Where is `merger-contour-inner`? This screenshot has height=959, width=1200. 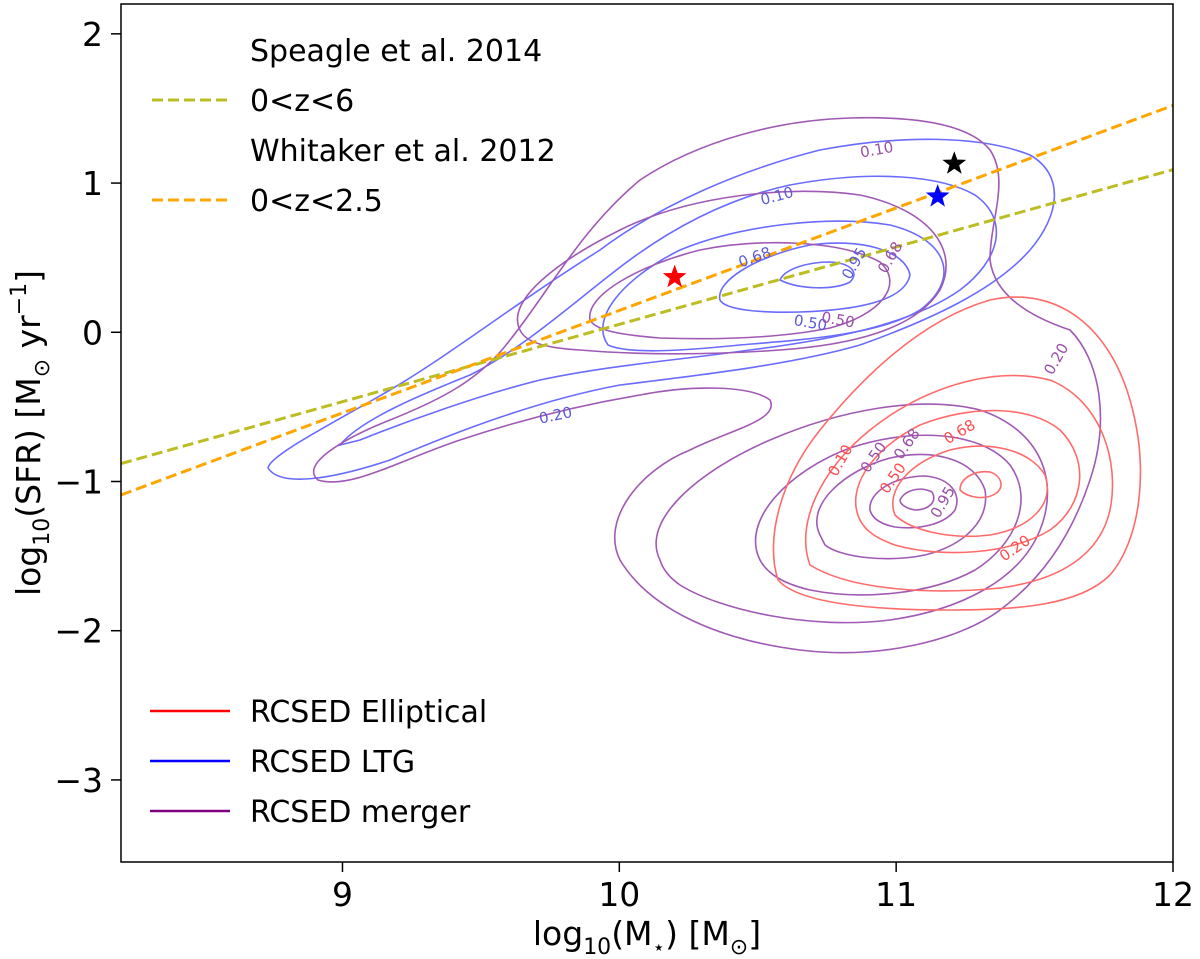 merger-contour-inner is located at coordinates (731, 272).